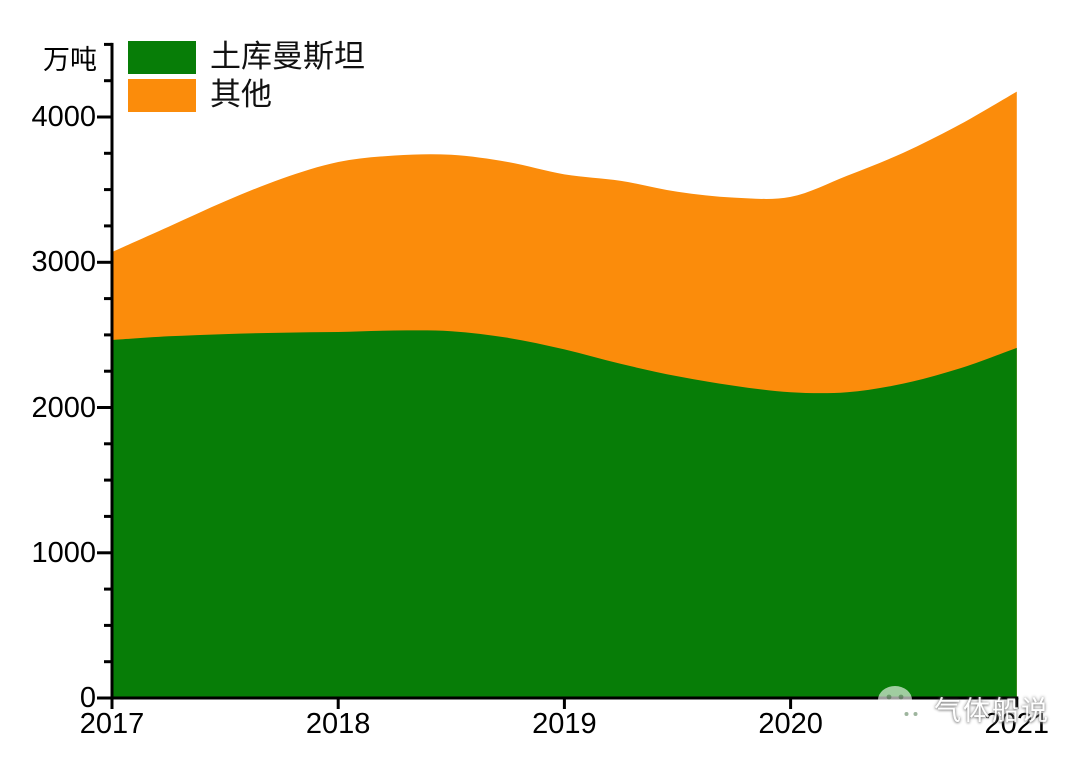 This screenshot has height=764, width=1080. Describe the element at coordinates (790, 724) in the screenshot. I see `x-tick-label: 2020` at that location.